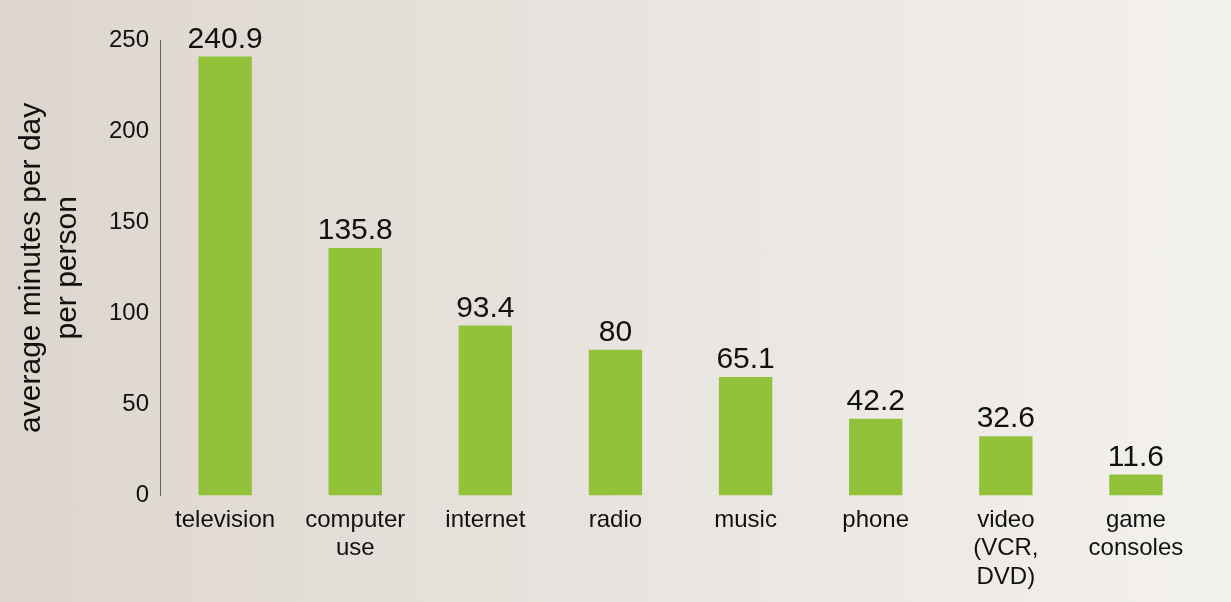  What do you see at coordinates (745, 358) in the screenshot?
I see `data-label: 65.1` at bounding box center [745, 358].